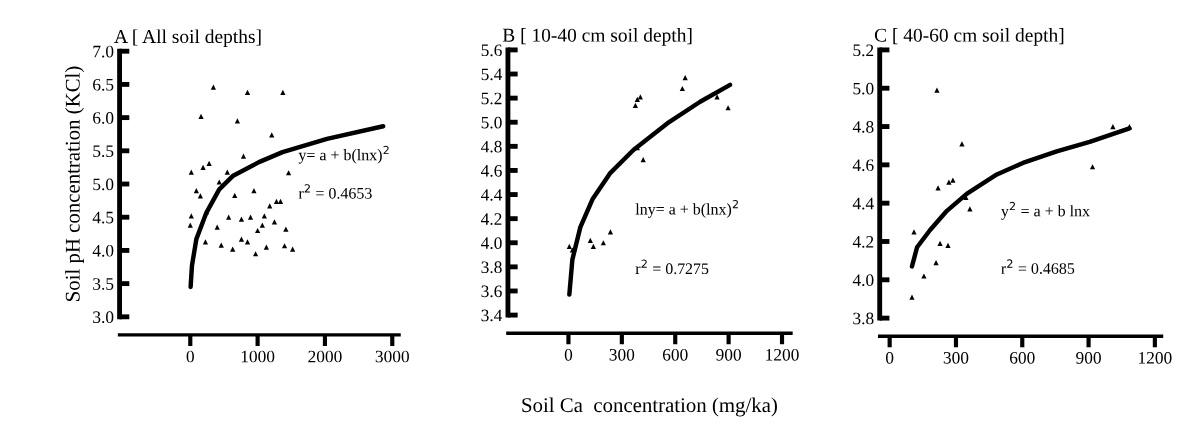 The height and width of the screenshot is (434, 1184). Describe the element at coordinates (325, 356) in the screenshot. I see `x-tick-label: 2000` at that location.